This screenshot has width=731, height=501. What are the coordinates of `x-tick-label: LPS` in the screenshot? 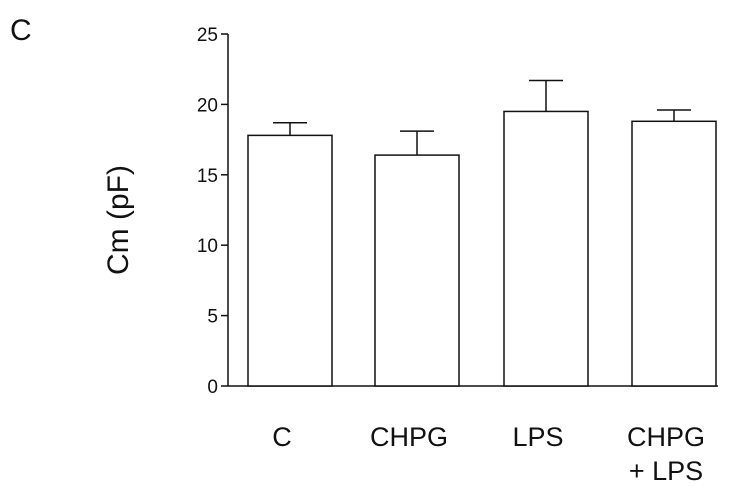 It's located at (537, 437).